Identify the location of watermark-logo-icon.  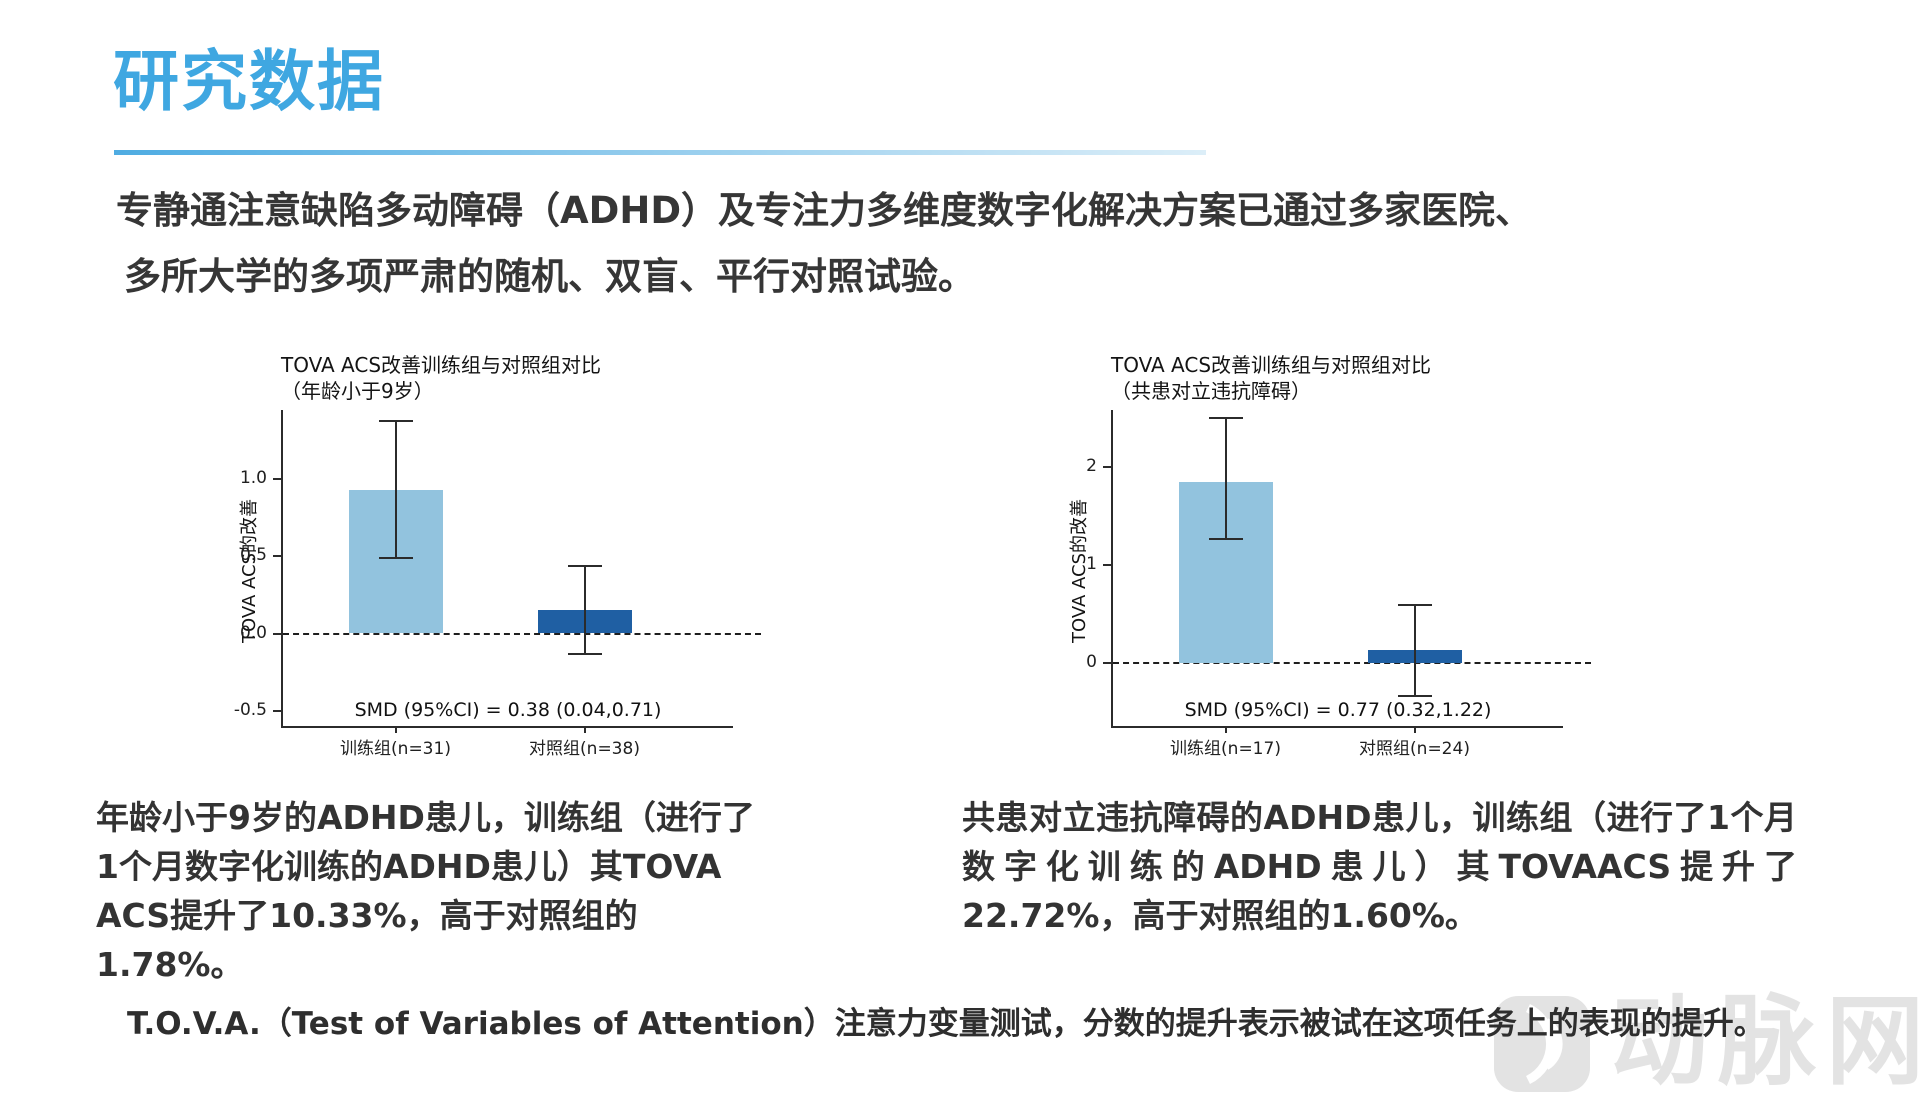
(1541, 1044).